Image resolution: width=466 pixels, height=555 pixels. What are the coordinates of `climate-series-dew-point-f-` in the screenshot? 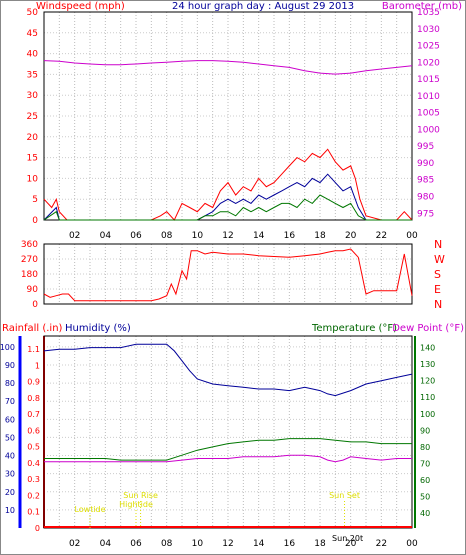 It's located at (228, 458).